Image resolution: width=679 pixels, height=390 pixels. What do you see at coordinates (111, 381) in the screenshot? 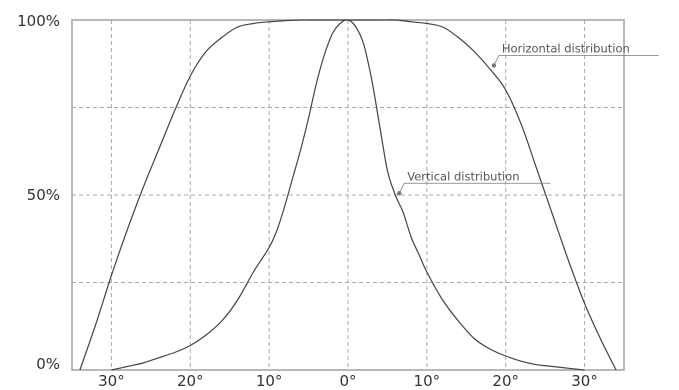
I see `x-tick-label-0: 30°` at bounding box center [111, 381].